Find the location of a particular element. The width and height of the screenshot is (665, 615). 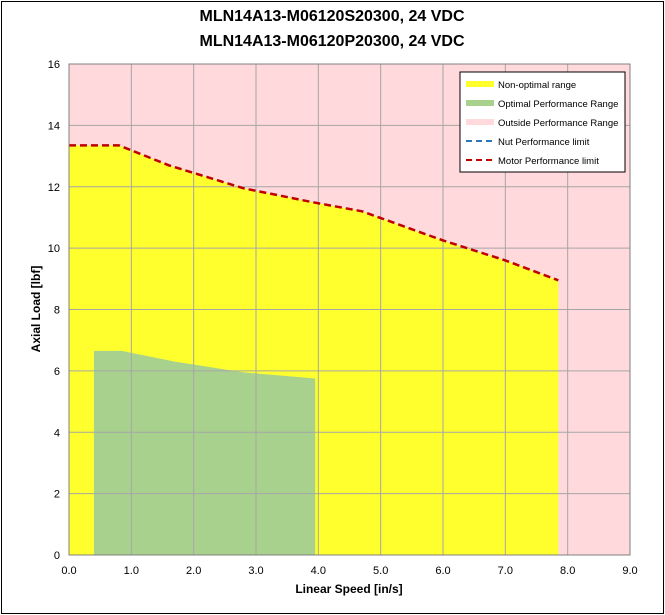

y-tick-label: 8 is located at coordinates (57, 311).